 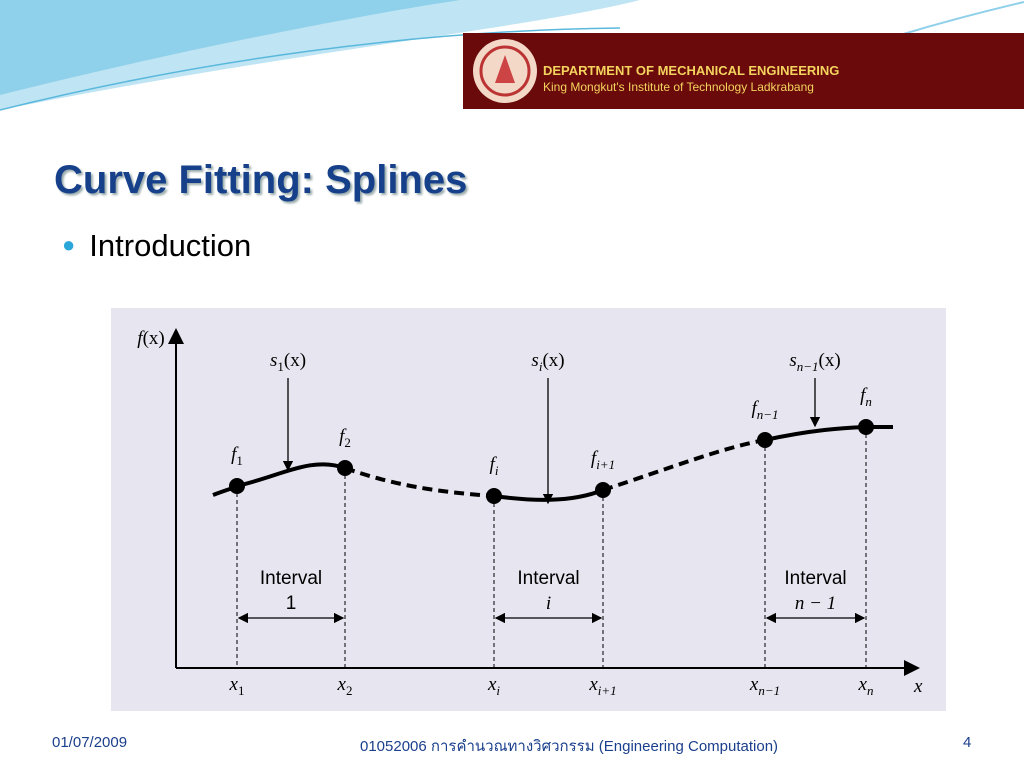 I want to click on f-label-sub: i, so click(x=497, y=470).